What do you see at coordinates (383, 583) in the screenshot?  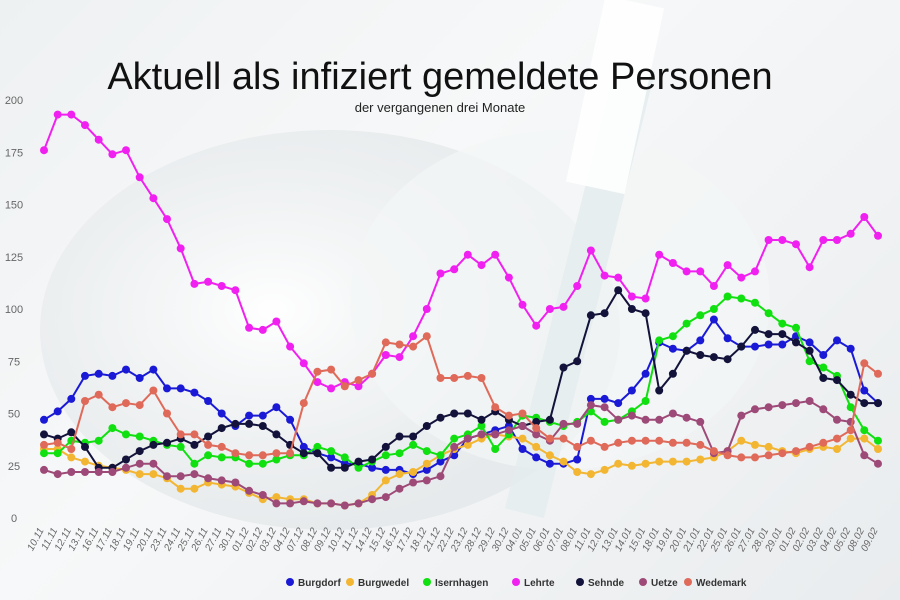 I see `legend-label: Burgwedel` at bounding box center [383, 583].